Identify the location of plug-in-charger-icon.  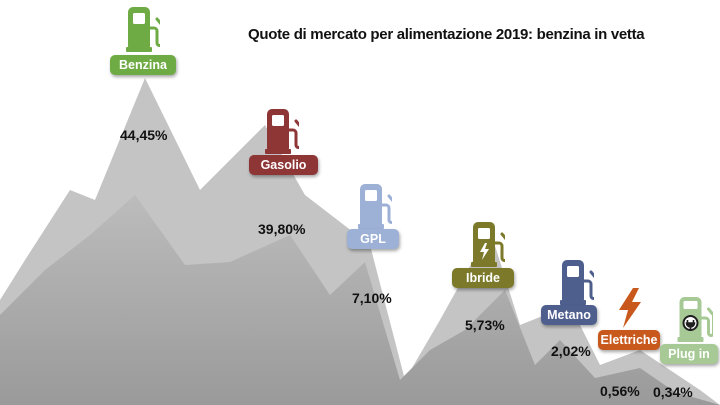
(695, 321).